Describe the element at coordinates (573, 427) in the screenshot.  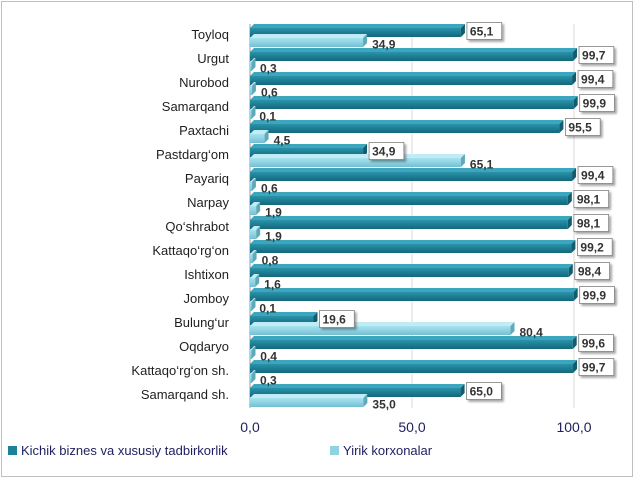
I see `x-tick-label: 100,0` at that location.